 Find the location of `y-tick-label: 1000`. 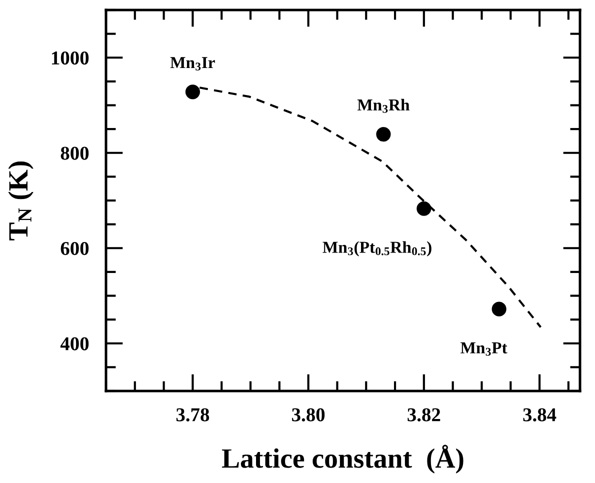

y-tick-label: 1000 is located at coordinates (70, 58).